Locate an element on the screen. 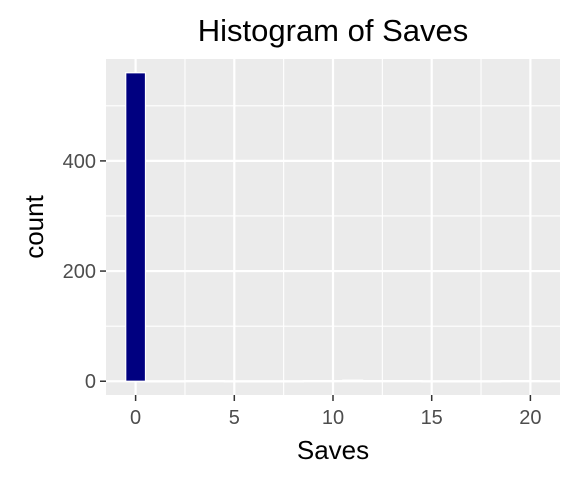 The width and height of the screenshot is (576, 480). chart-title: Histogram of Saves is located at coordinates (333, 30).